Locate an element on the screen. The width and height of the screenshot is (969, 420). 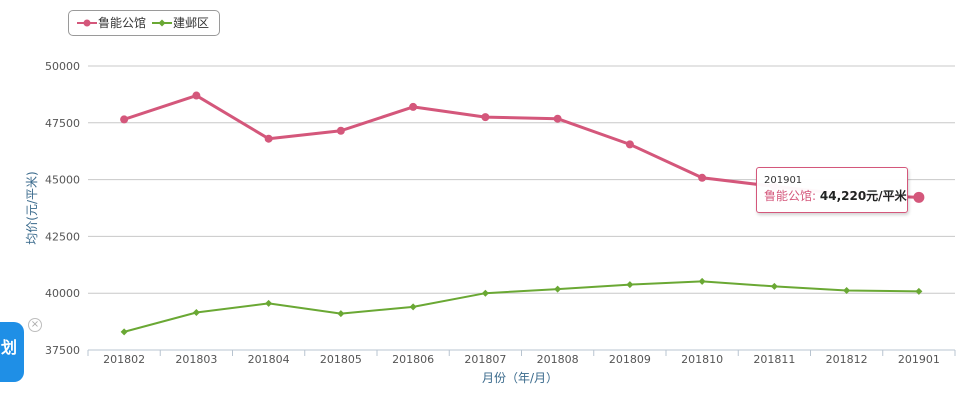
x-tick-label: 201808 is located at coordinates (558, 359).